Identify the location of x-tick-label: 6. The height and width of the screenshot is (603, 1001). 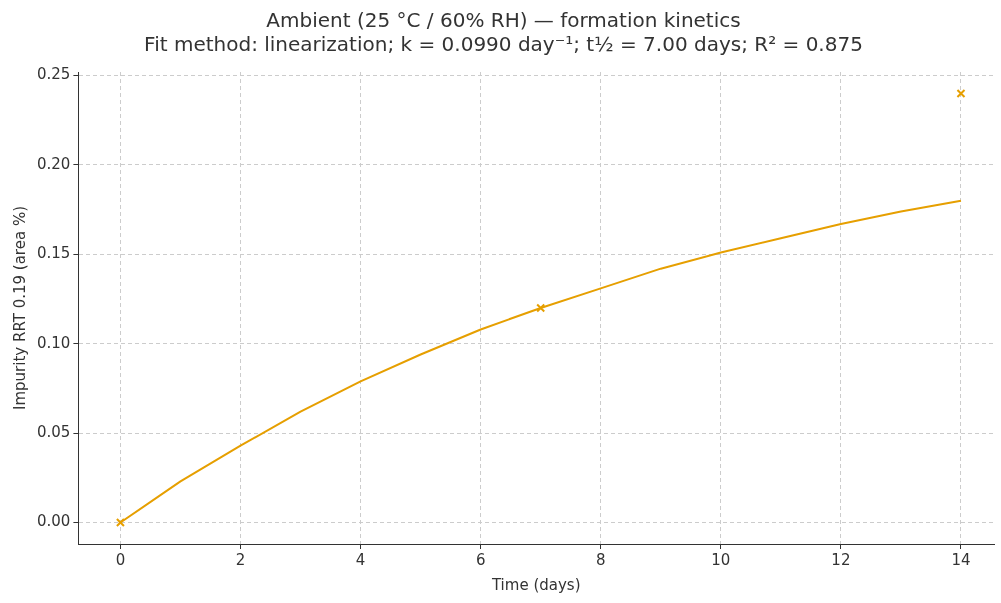
(480, 559).